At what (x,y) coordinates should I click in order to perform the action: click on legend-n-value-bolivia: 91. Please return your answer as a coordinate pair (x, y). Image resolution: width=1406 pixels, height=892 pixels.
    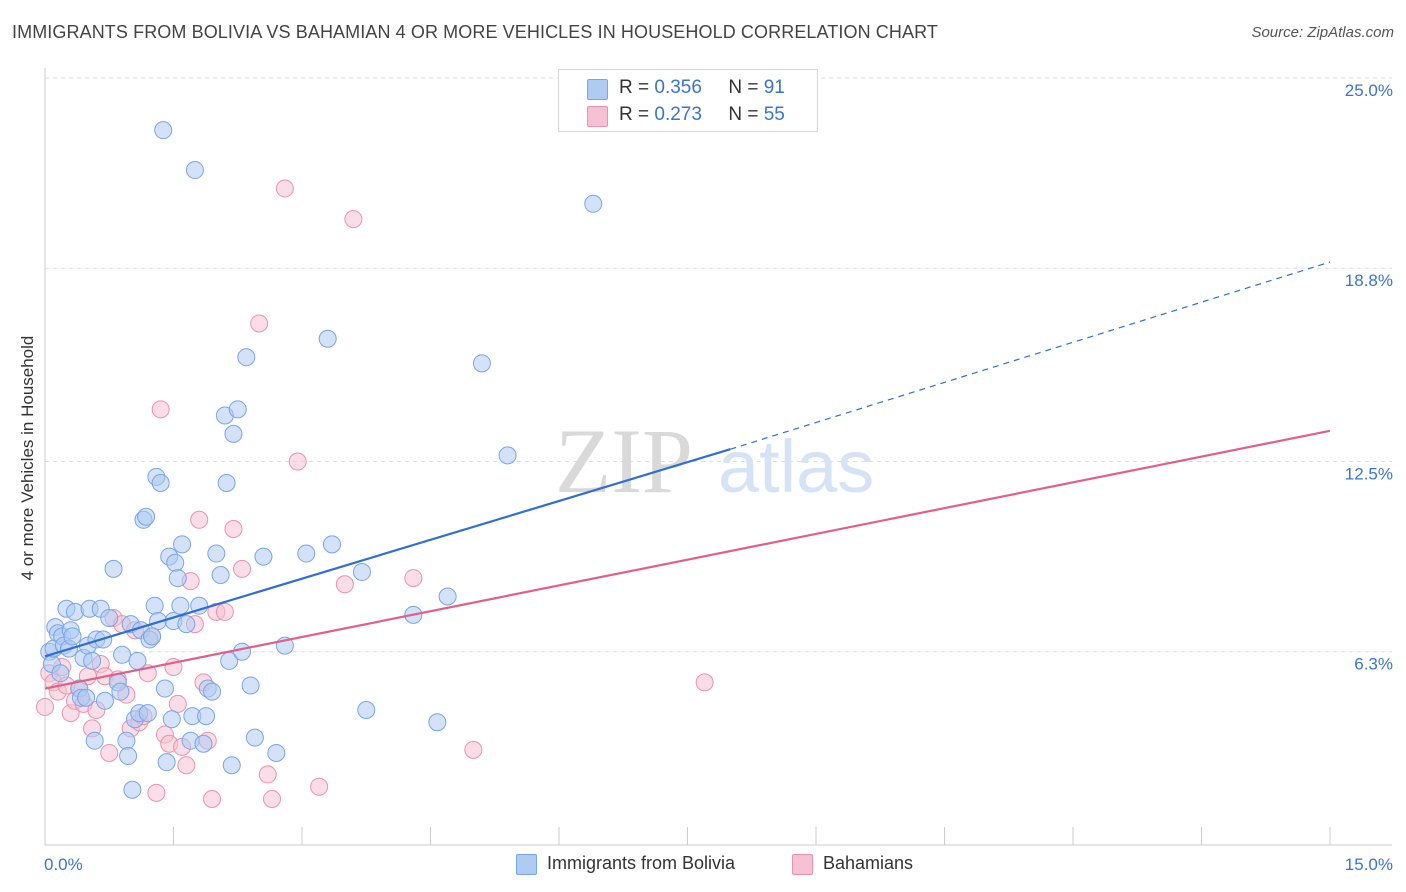
    Looking at the image, I should click on (774, 87).